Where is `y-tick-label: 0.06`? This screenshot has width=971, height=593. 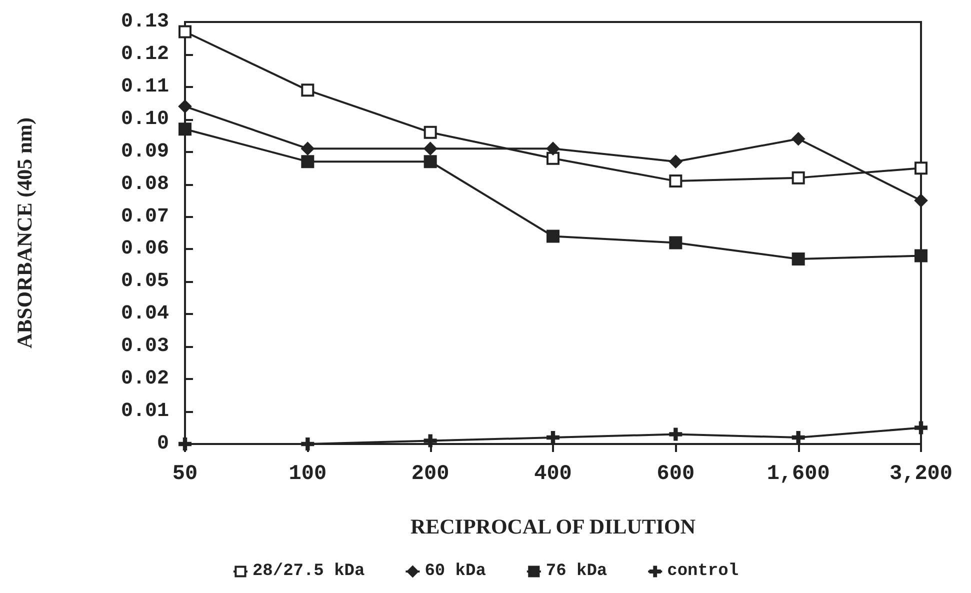
y-tick-label: 0.06 is located at coordinates (144, 249).